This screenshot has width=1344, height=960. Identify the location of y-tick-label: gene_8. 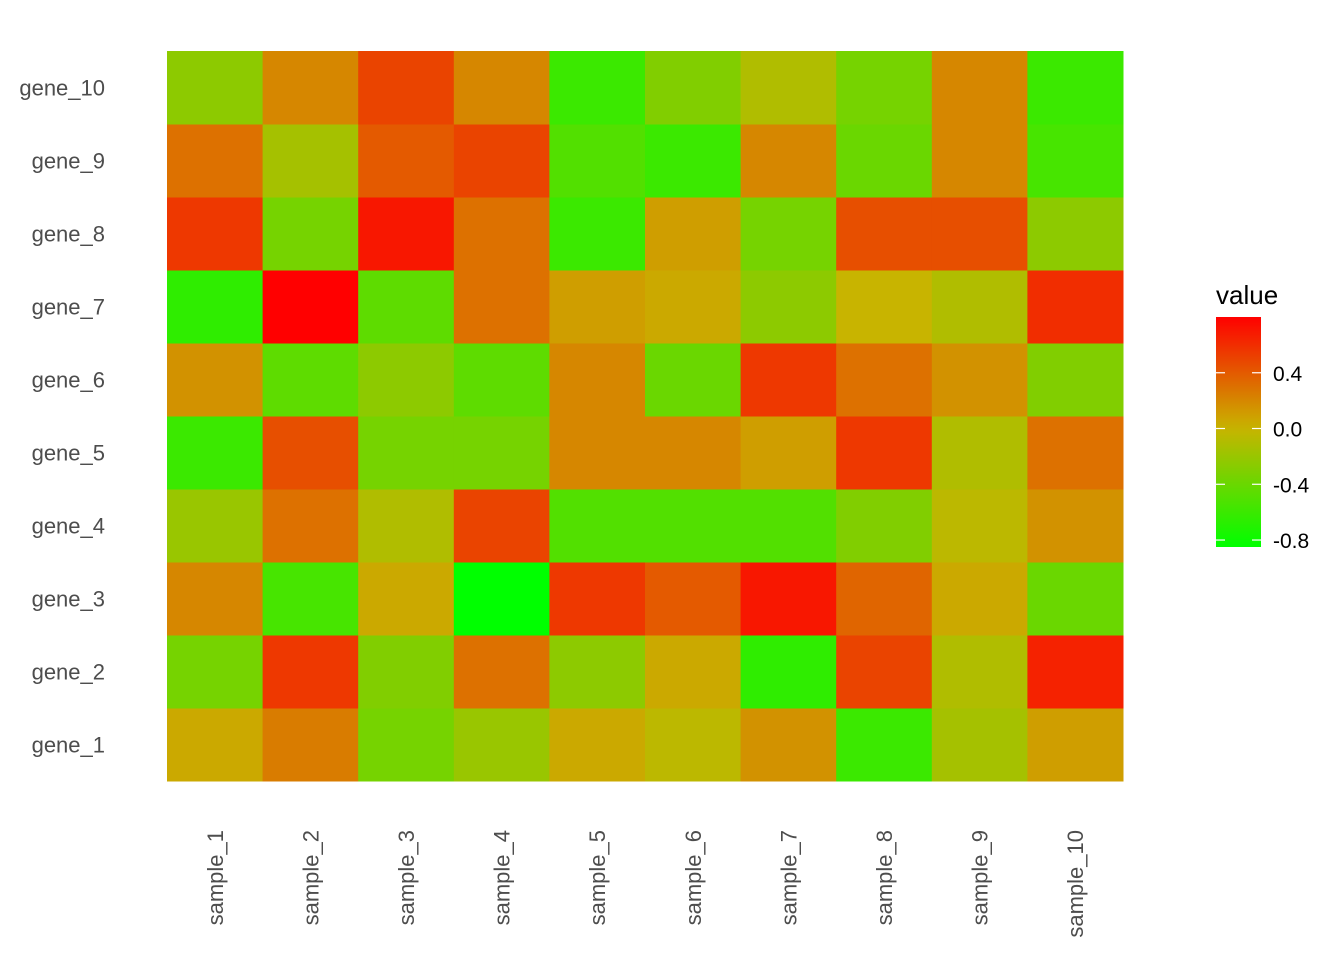
(68, 234).